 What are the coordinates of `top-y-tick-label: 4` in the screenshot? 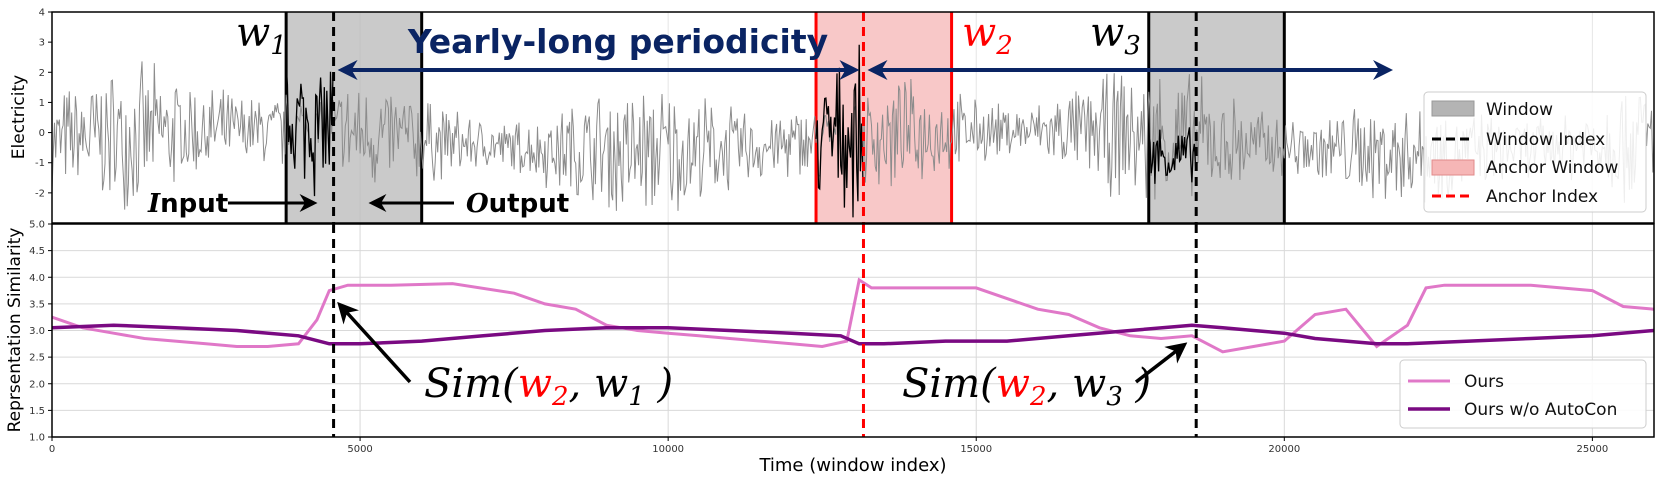 It's located at (42, 13).